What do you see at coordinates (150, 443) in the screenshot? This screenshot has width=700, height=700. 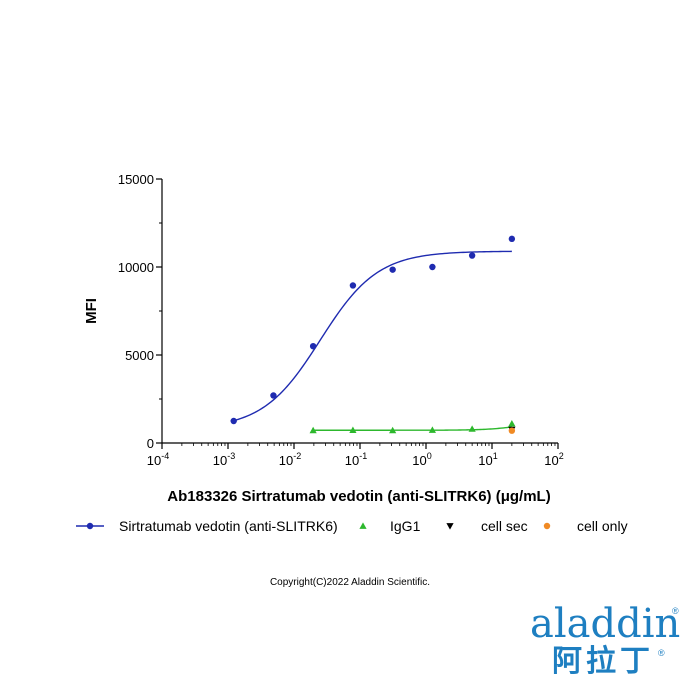 I see `y-tick-label: 0` at bounding box center [150, 443].